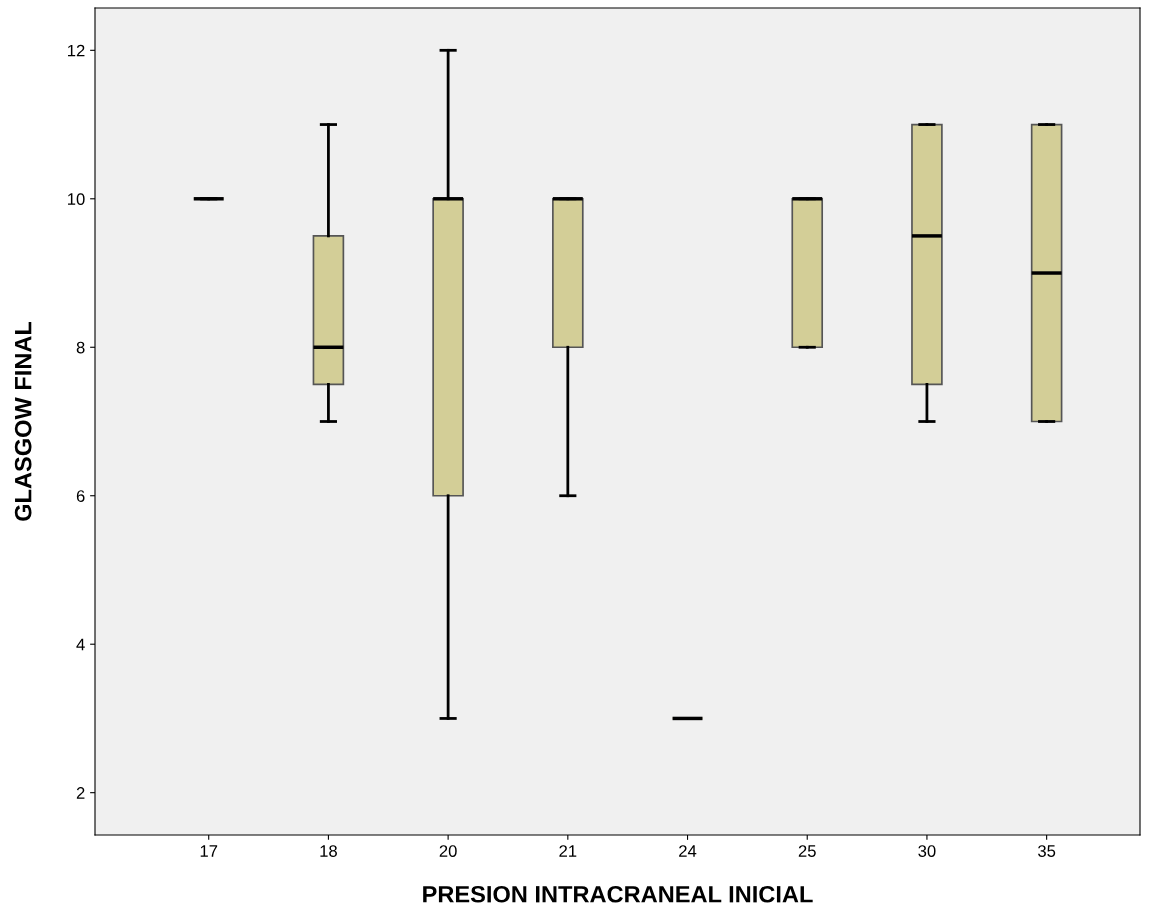 This screenshot has width=1157, height=924. I want to click on x-tick-label: 25, so click(807, 851).